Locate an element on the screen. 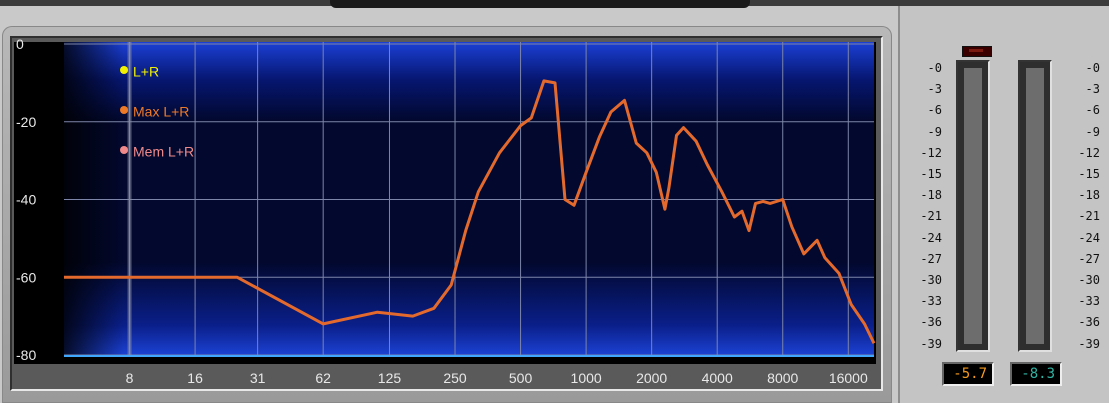 The image size is (1109, 403). y-tick-label: -20 is located at coordinates (26, 122).